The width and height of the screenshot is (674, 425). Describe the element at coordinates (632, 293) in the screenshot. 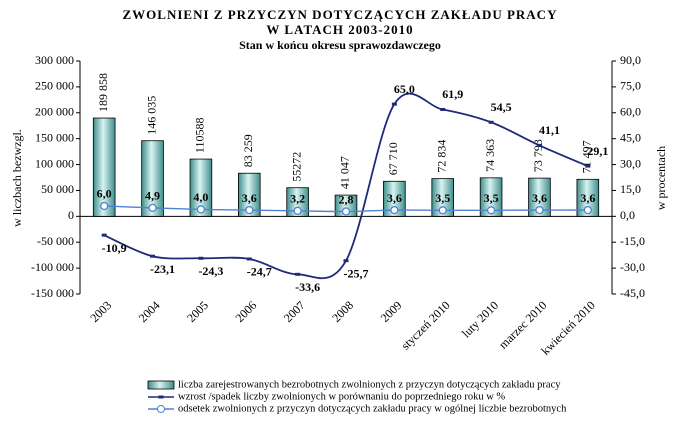

I see `y2-tick-label: -45,0` at that location.